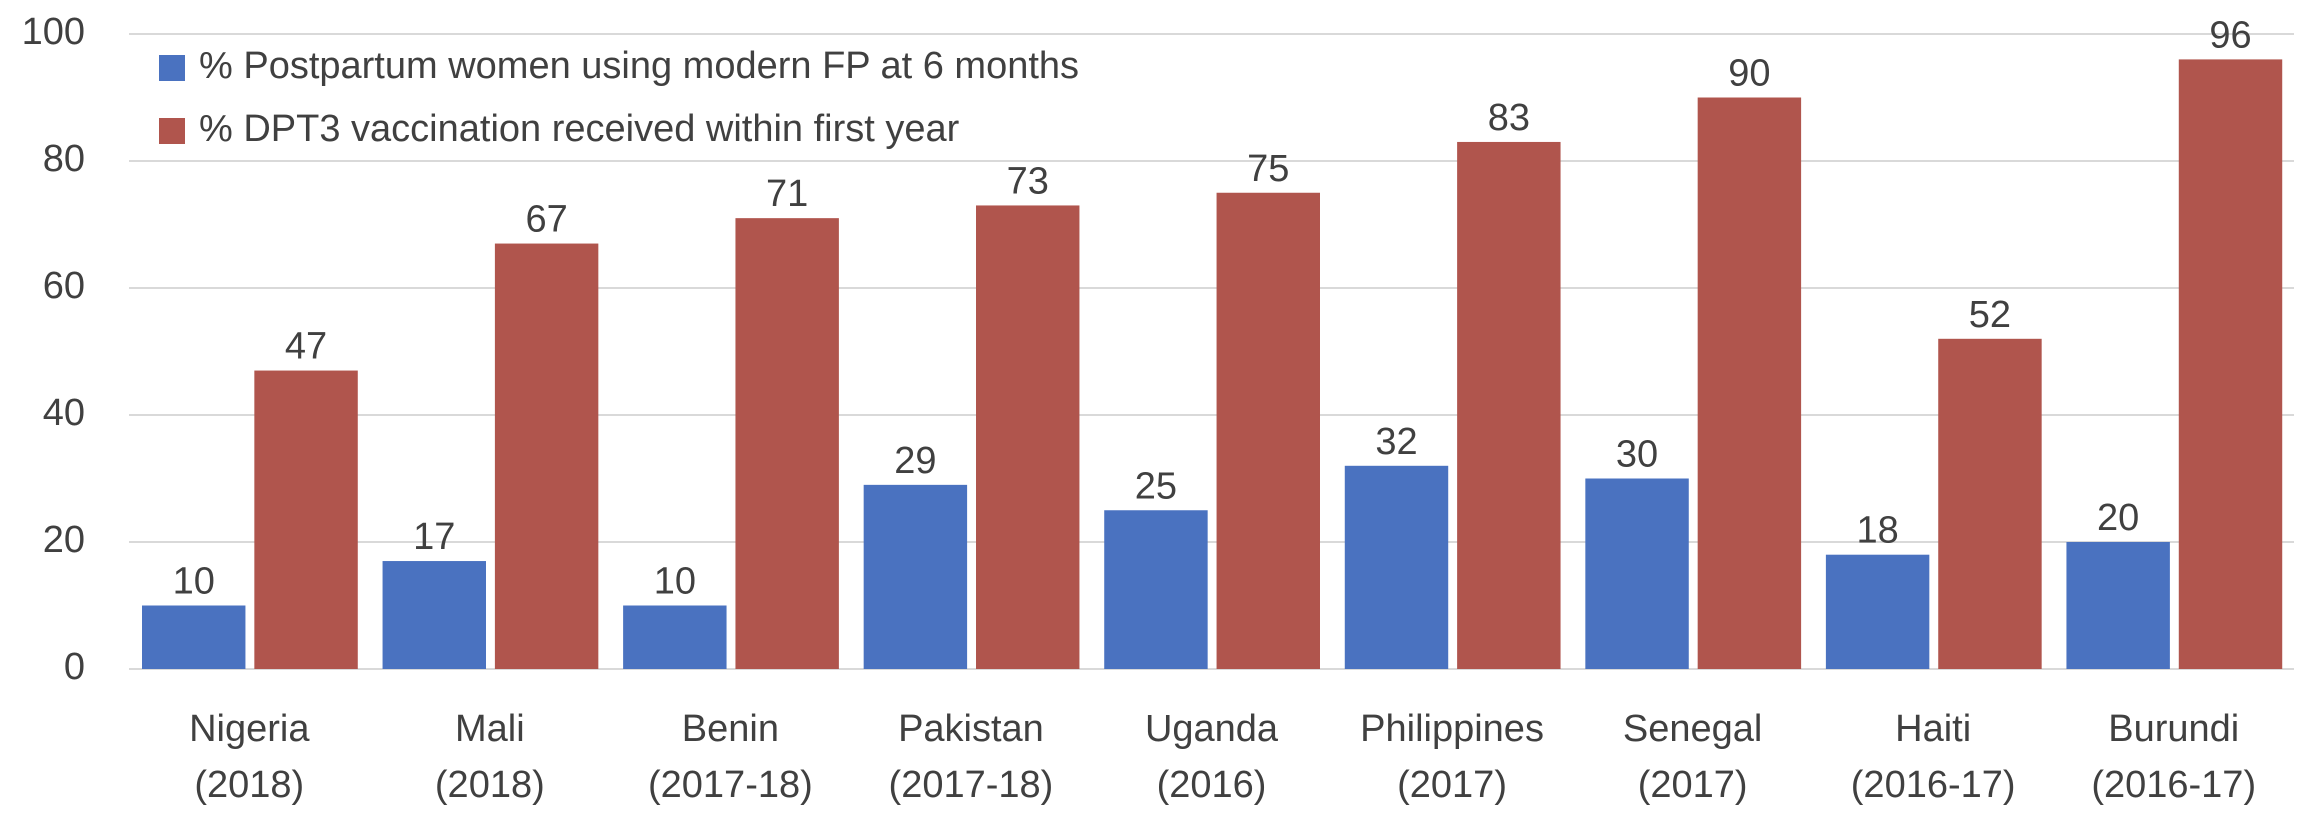  I want to click on x-tick-label: Mali, so click(490, 729).